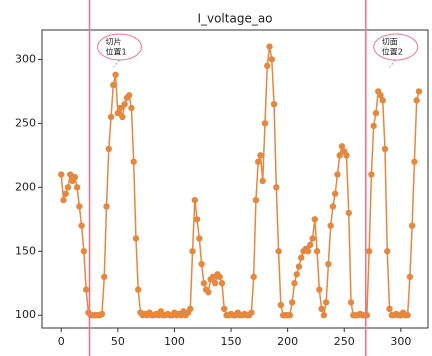 The height and width of the screenshot is (356, 432). Describe the element at coordinates (25, 314) in the screenshot. I see `y-tick-label: 100` at that location.